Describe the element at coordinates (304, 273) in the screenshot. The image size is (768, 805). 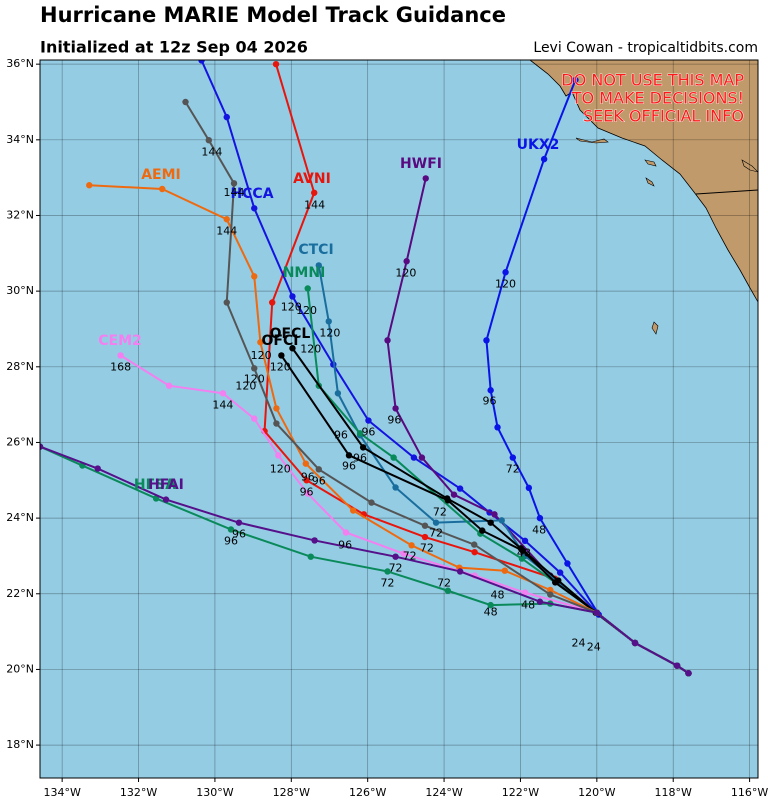
I see `series-label: NMNI` at that location.